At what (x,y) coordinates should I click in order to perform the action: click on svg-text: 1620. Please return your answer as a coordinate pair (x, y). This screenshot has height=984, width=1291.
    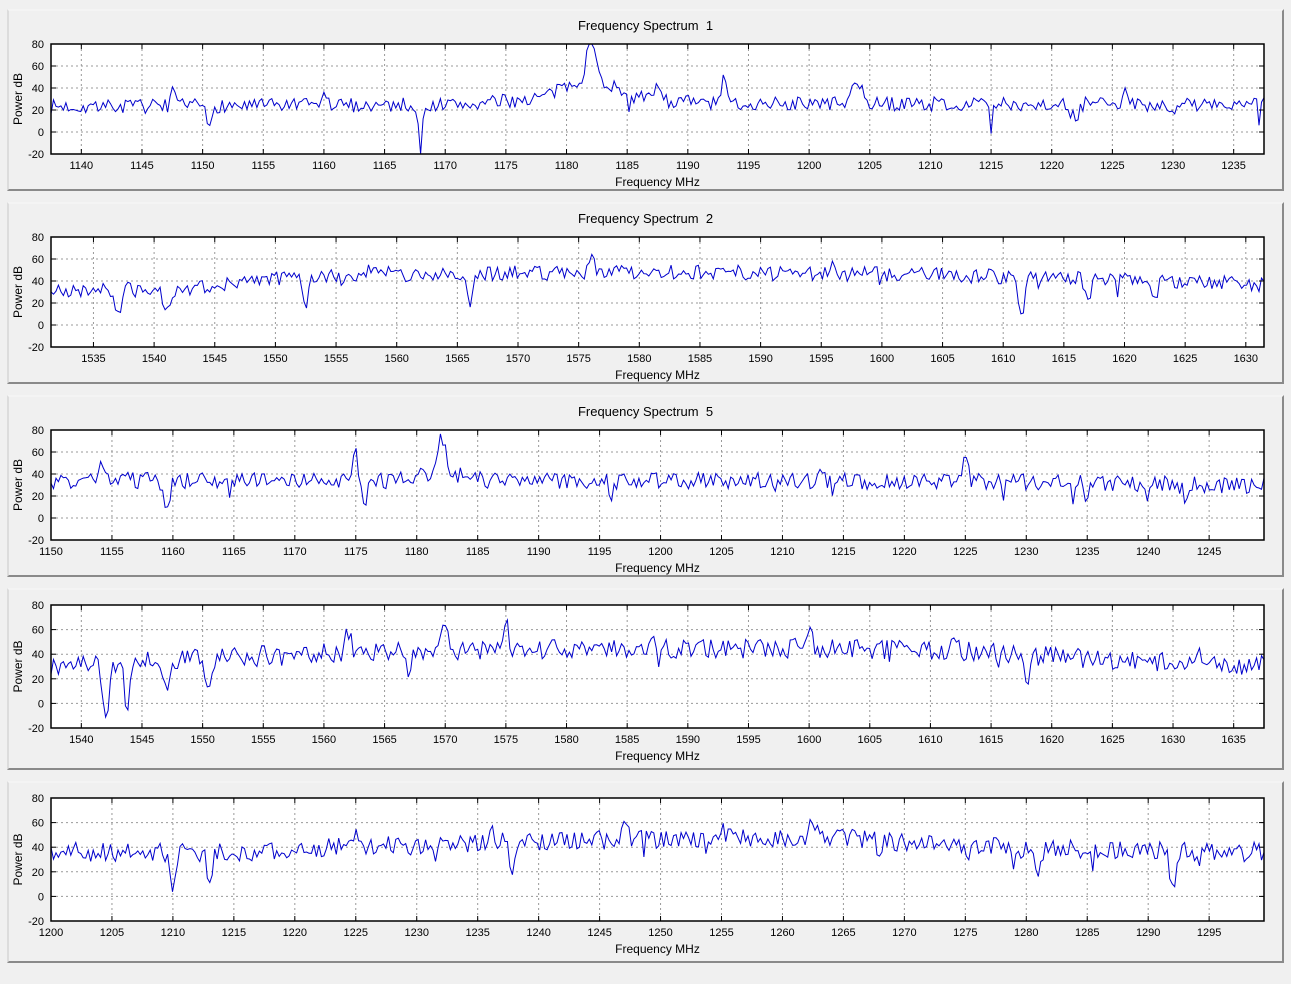
    Looking at the image, I should click on (1051, 740).